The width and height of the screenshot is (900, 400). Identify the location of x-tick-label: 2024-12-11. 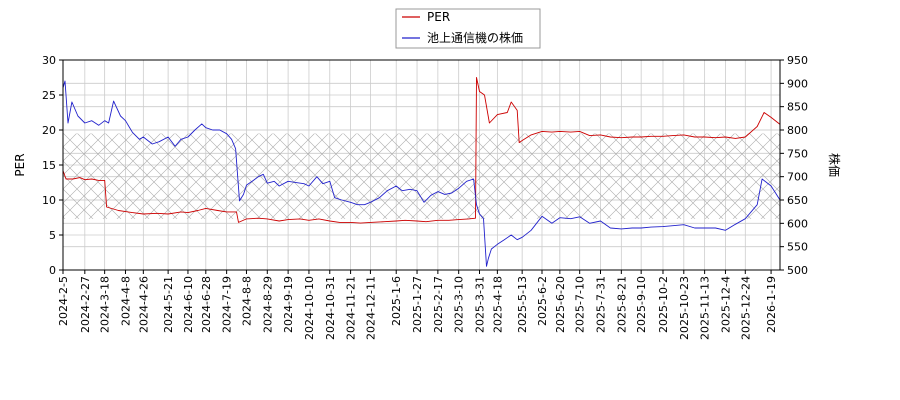
(370, 308).